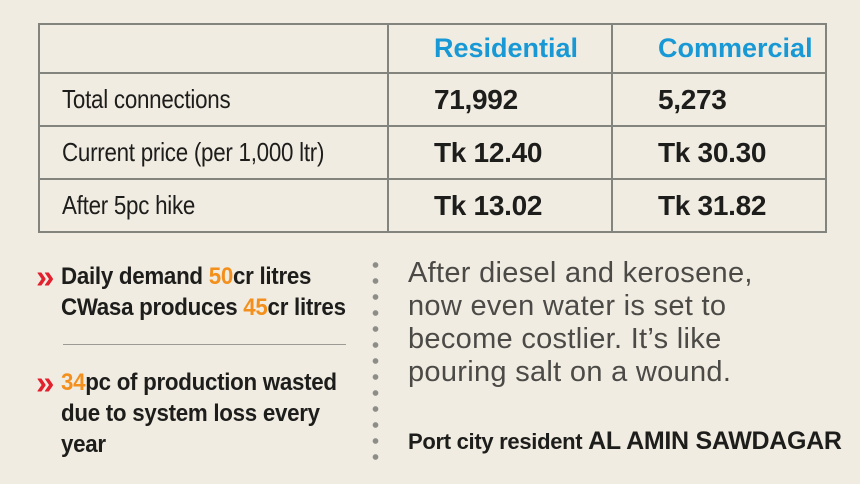 Image resolution: width=860 pixels, height=484 pixels. What do you see at coordinates (135, 276) in the screenshot?
I see `fact-segment: Daily demand` at bounding box center [135, 276].